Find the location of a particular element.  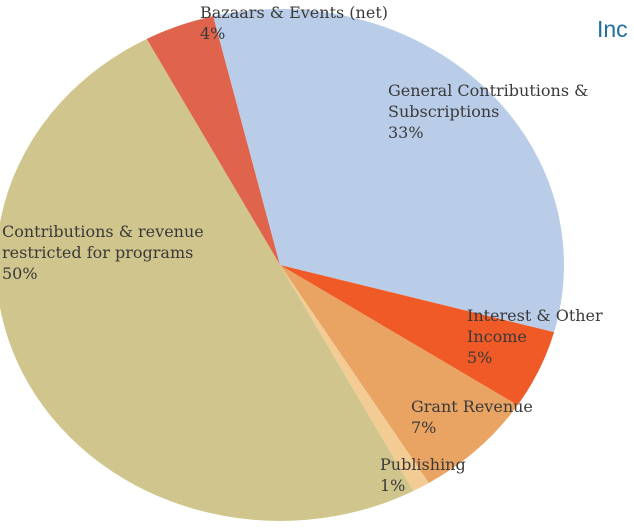

slice-label: General Contributions & Subscriptions 33% is located at coordinates (490, 111).